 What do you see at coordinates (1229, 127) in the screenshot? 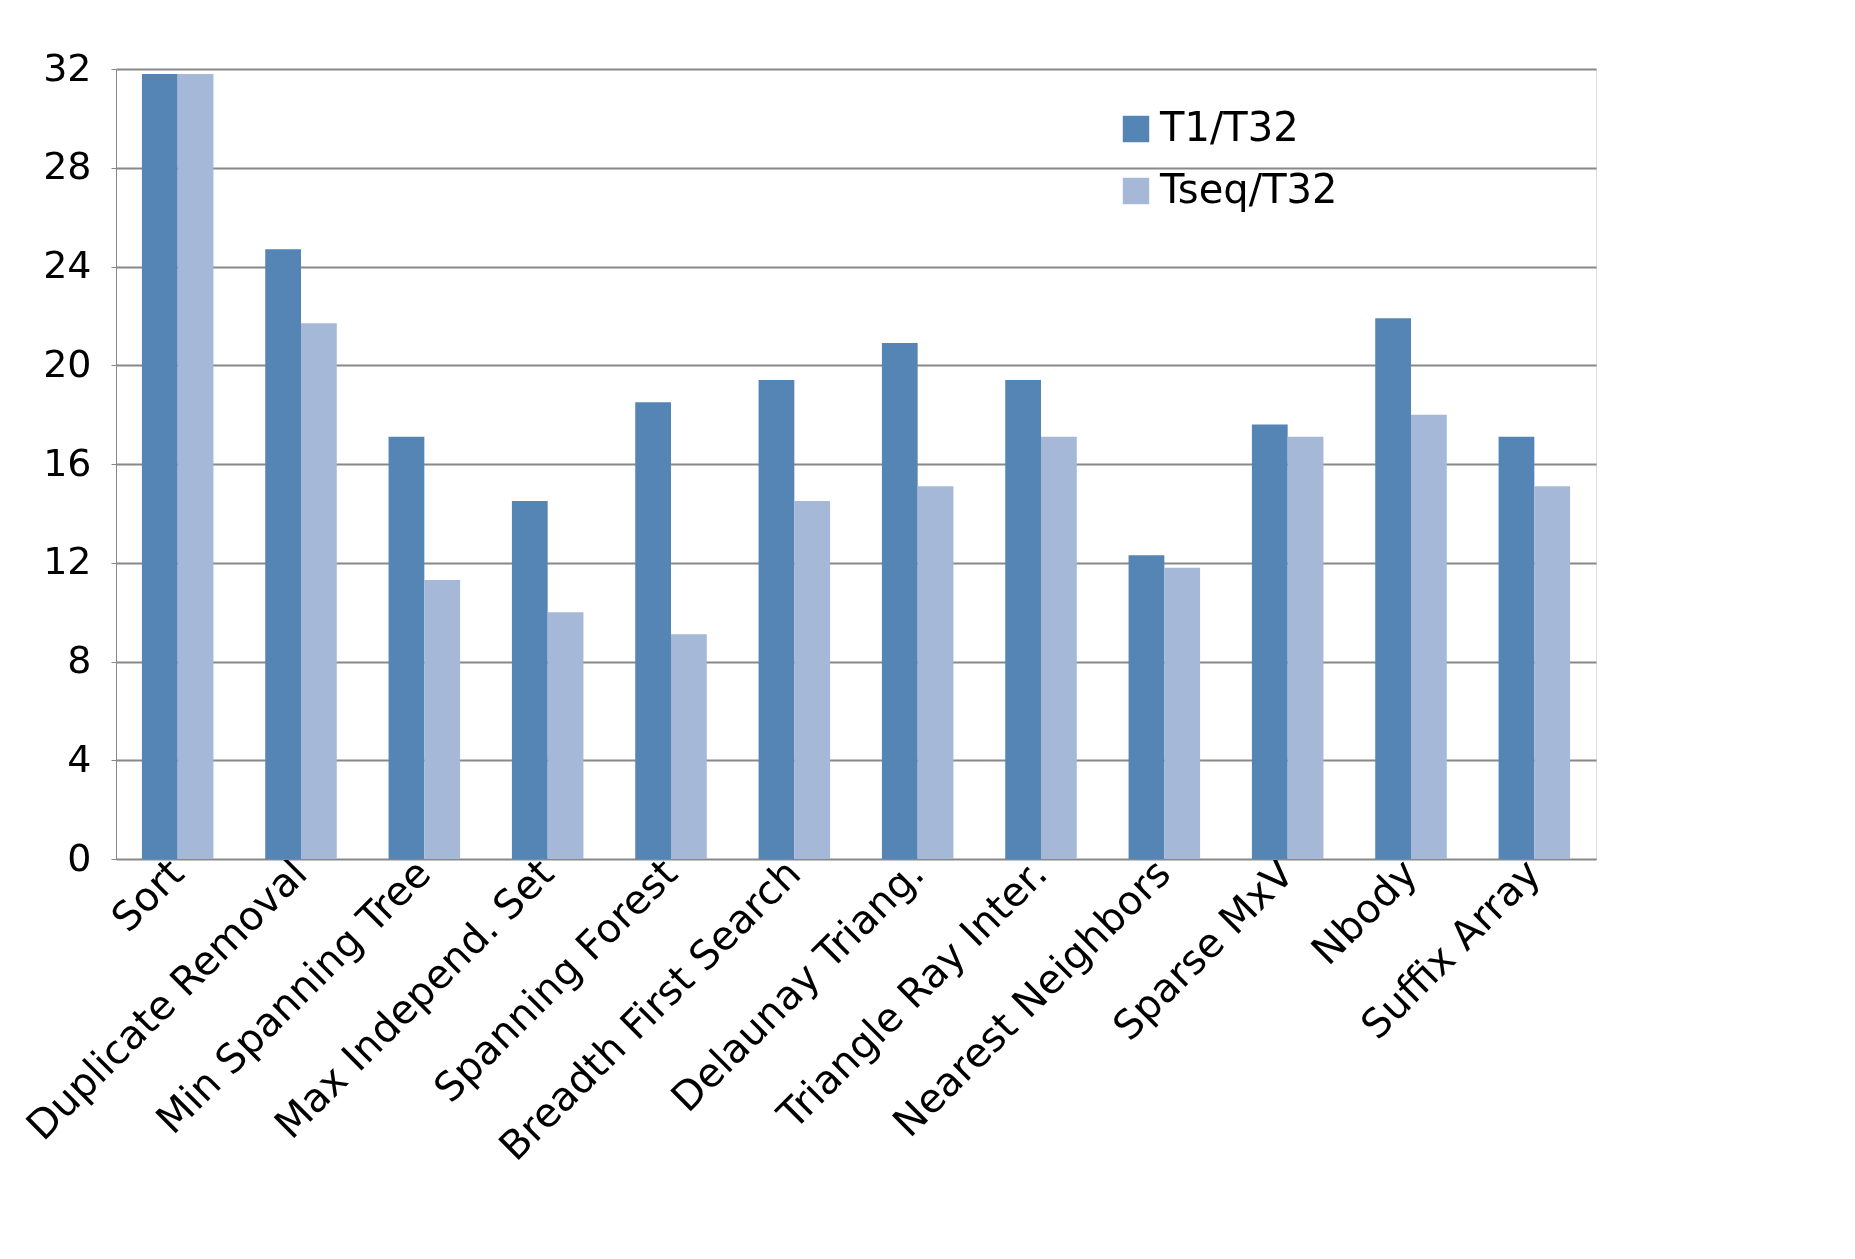
I see `legend-label: T1/T32` at bounding box center [1229, 127].